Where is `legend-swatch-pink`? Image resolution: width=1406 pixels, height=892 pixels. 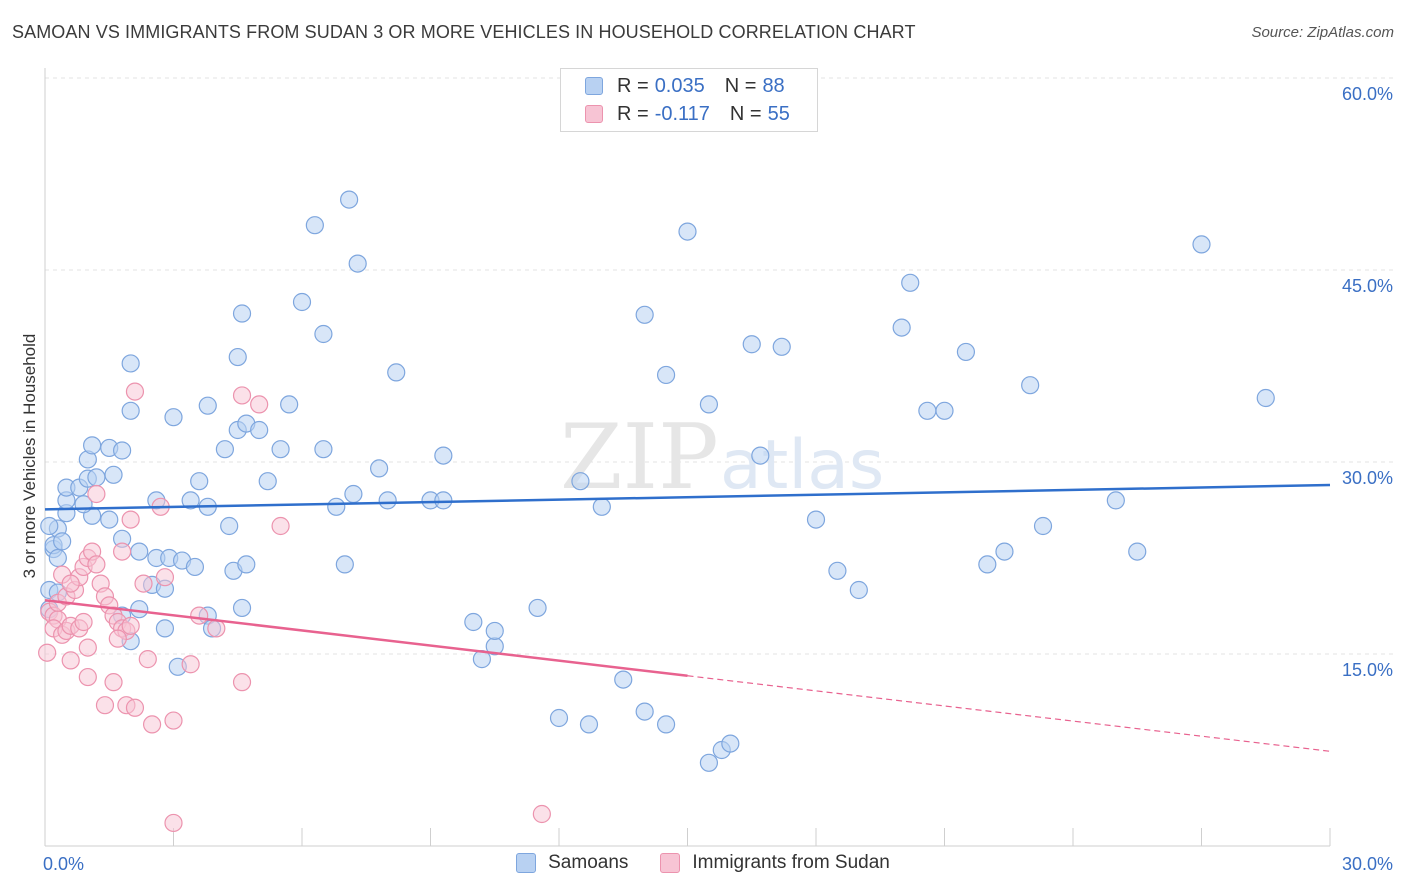 legend-swatch-pink is located at coordinates (594, 114).